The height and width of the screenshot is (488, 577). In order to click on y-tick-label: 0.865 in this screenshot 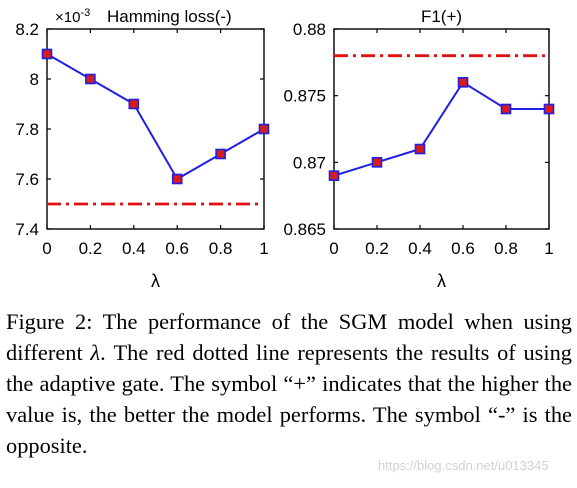, I will do `click(304, 229)`.